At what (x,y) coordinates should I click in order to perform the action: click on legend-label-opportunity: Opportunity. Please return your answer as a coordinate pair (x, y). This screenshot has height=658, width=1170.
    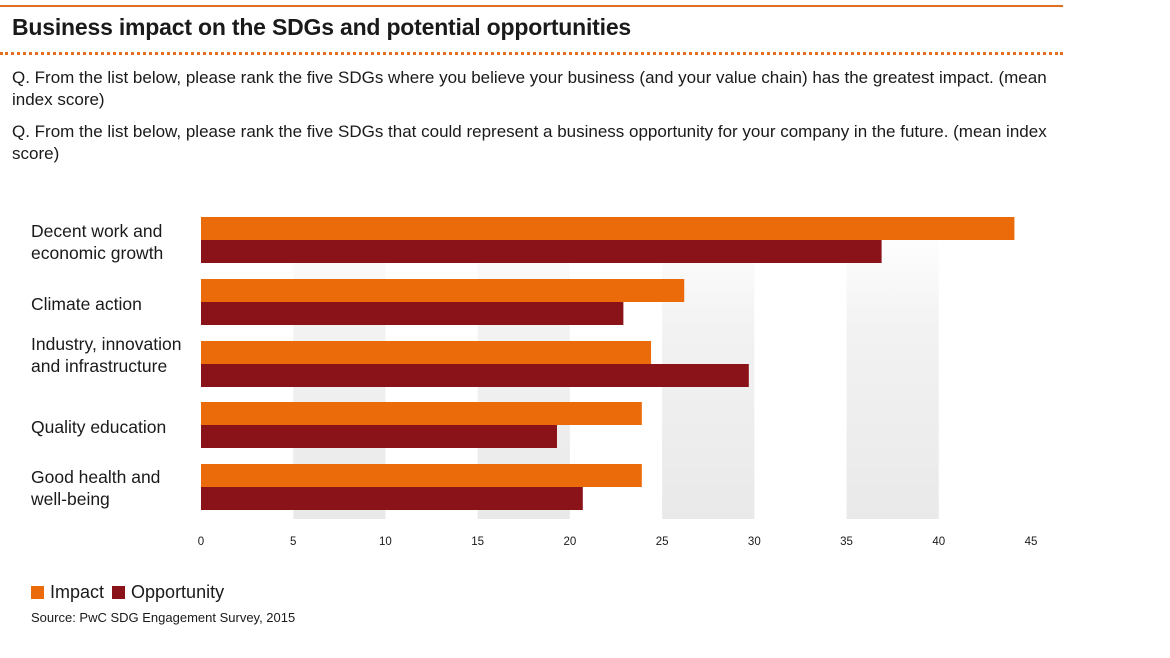
    Looking at the image, I should click on (178, 592).